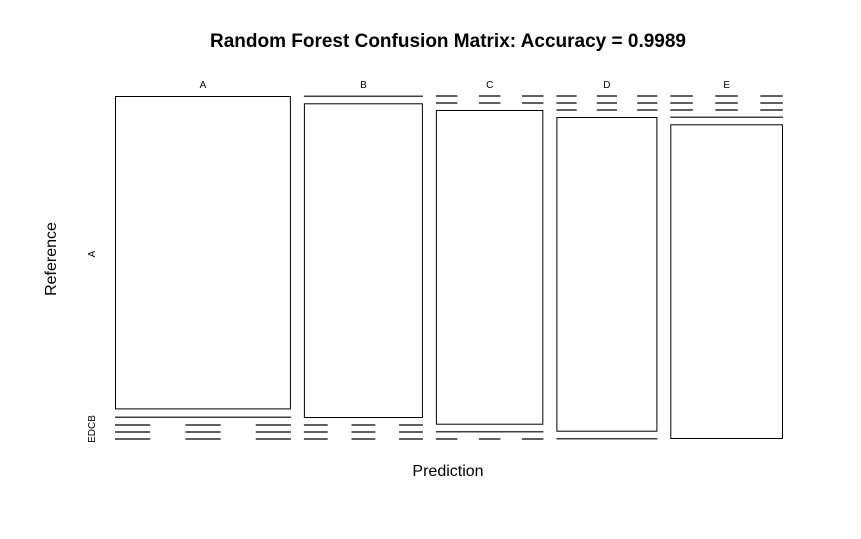  What do you see at coordinates (51, 259) in the screenshot?
I see `y-axis-label: Reference` at bounding box center [51, 259].